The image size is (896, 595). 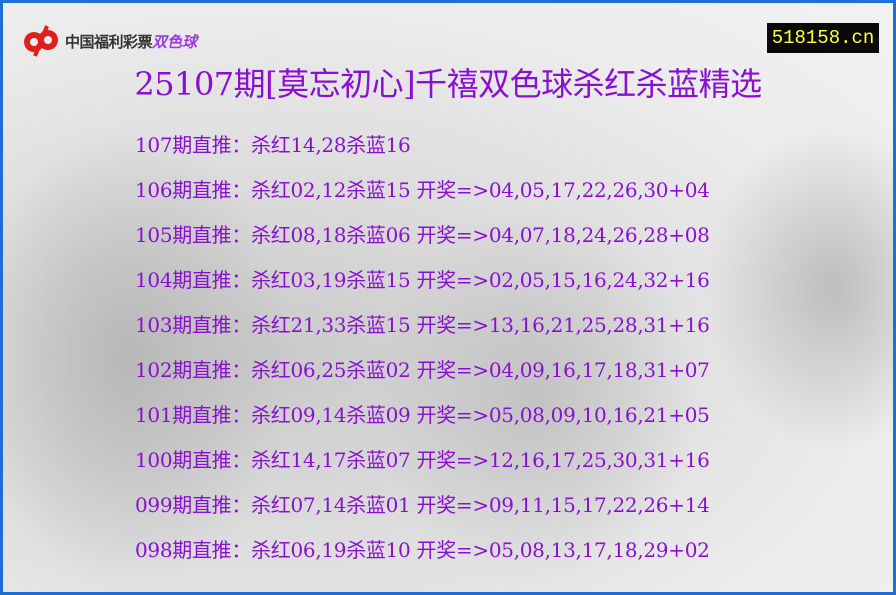 I want to click on welfare-lottery-logo: 中国福利彩票 双色球, so click(x=109, y=41).